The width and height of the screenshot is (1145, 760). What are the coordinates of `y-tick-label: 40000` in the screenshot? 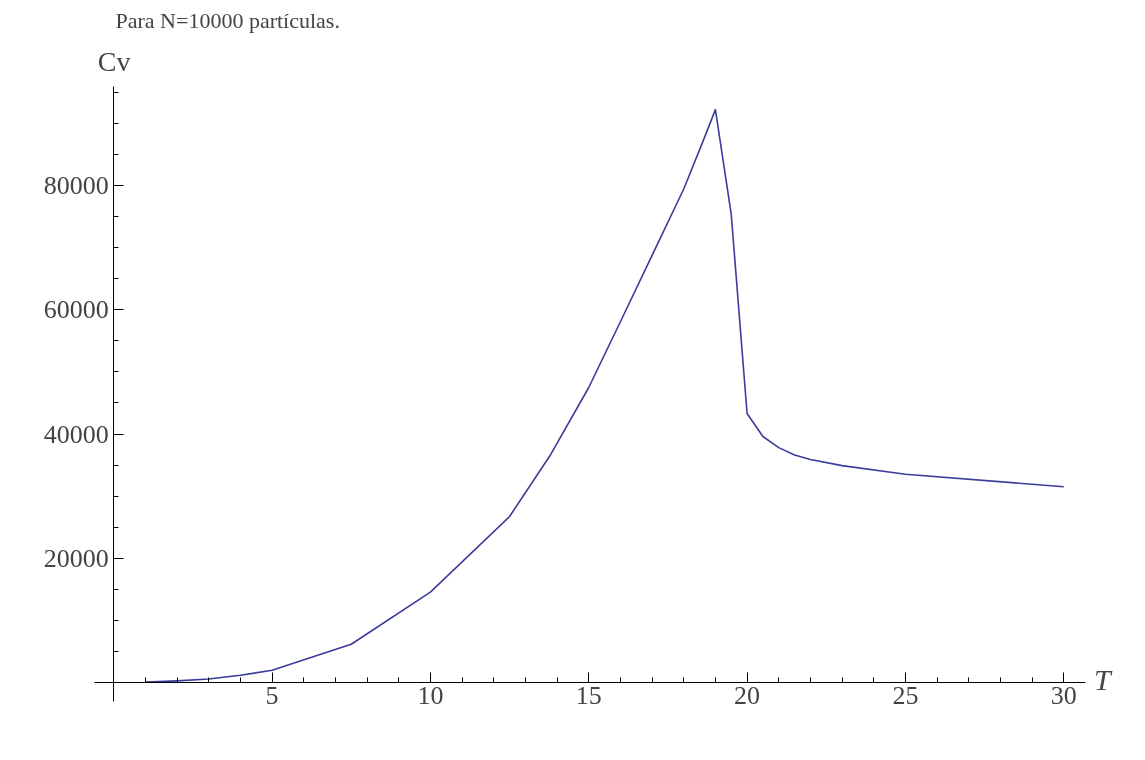 It's located at (76, 434).